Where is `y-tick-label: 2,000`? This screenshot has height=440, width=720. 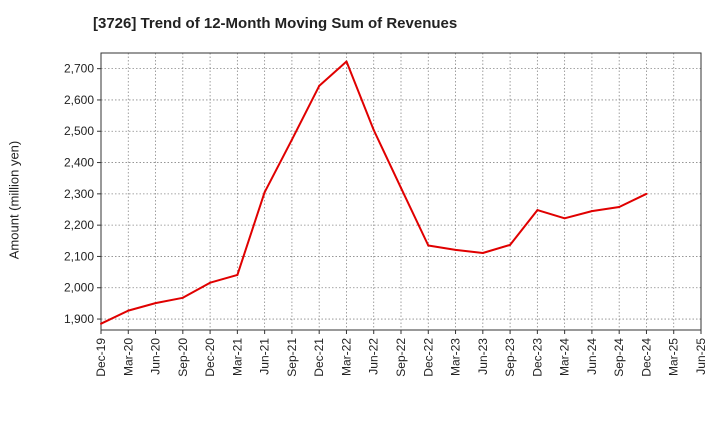
y-tick-label: 2,000 is located at coordinates (79, 288).